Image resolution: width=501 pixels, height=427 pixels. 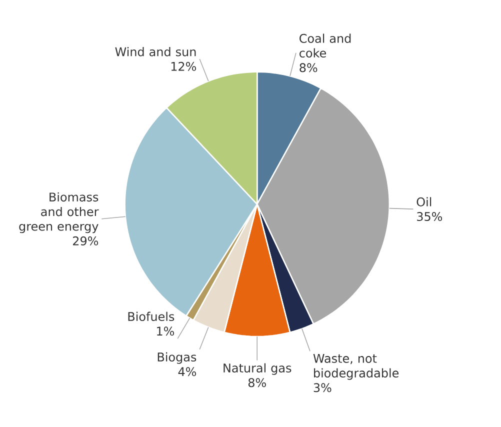 I want to click on slice-label: Oil, so click(x=424, y=201).